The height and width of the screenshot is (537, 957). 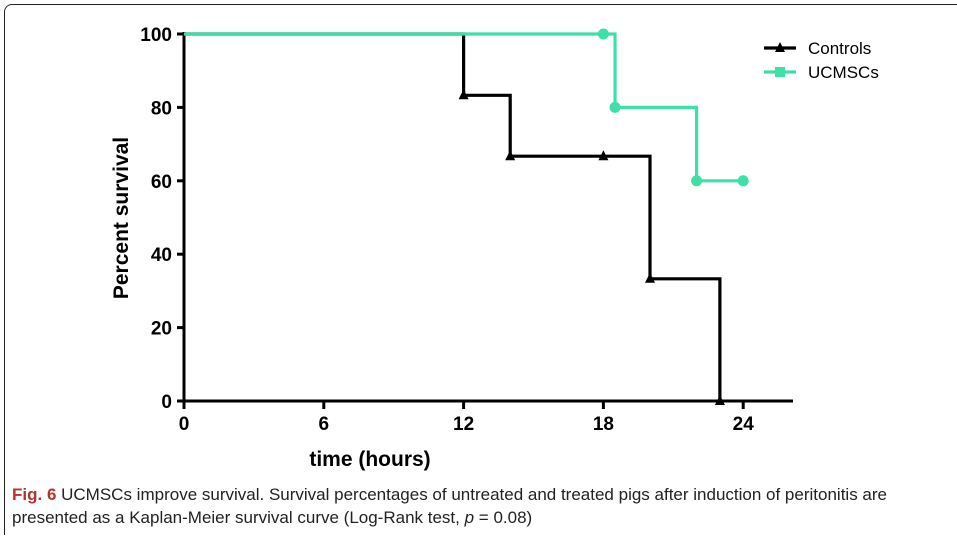 I want to click on x-tick-label: 6, so click(x=324, y=424).